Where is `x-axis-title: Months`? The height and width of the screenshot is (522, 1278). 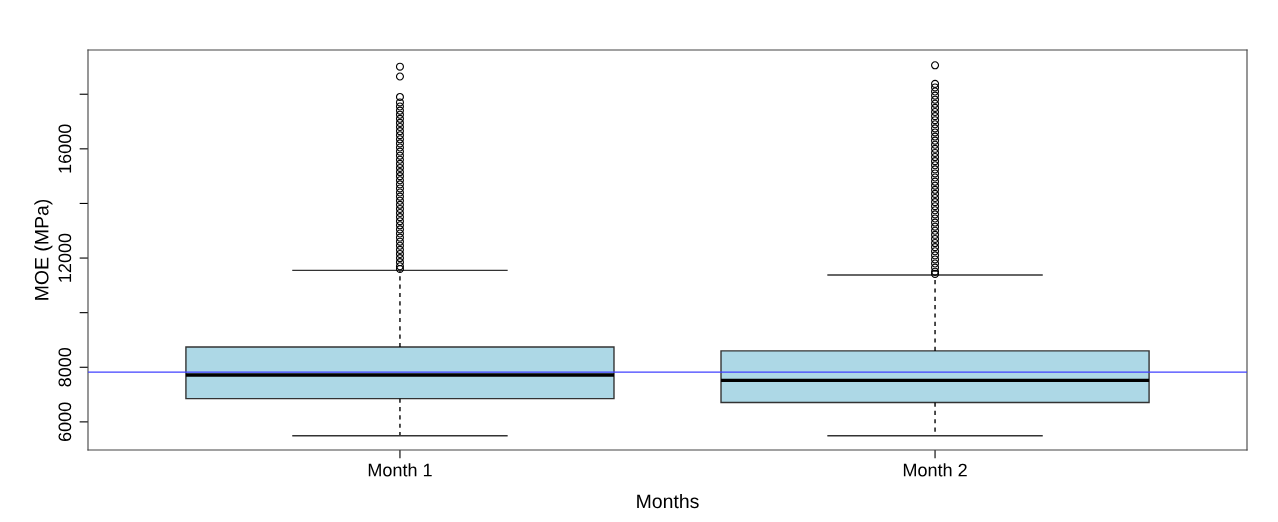 x-axis-title: Months is located at coordinates (668, 501).